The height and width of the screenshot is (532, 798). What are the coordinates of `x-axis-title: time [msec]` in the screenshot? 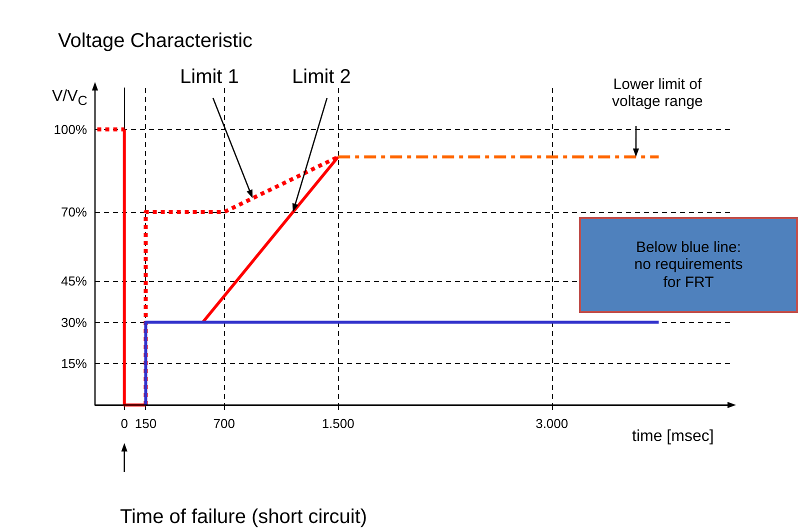 It's located at (673, 437).